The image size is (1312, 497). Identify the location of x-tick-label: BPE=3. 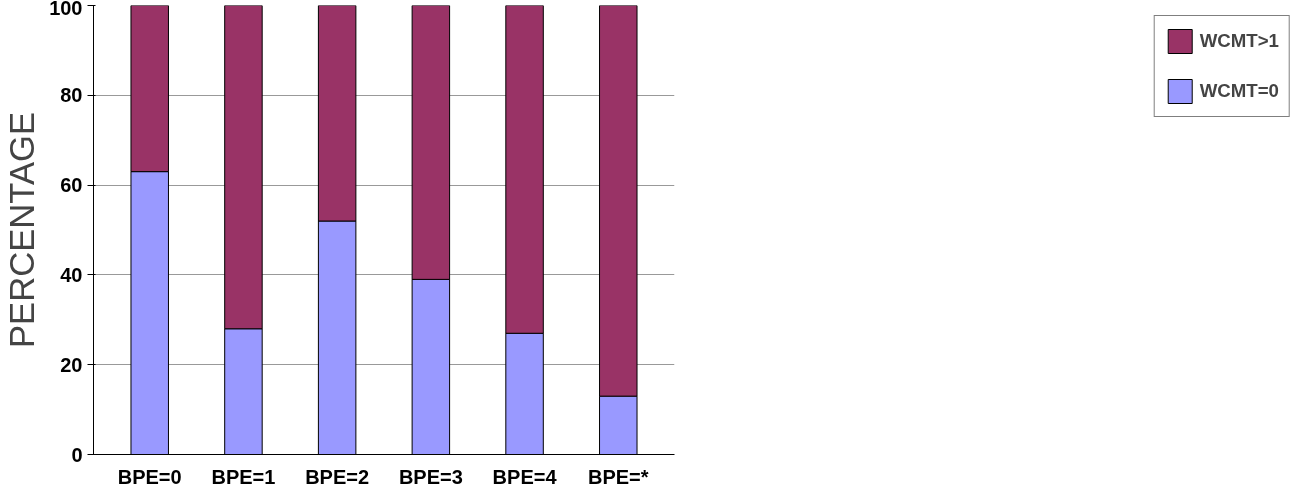
(430, 476).